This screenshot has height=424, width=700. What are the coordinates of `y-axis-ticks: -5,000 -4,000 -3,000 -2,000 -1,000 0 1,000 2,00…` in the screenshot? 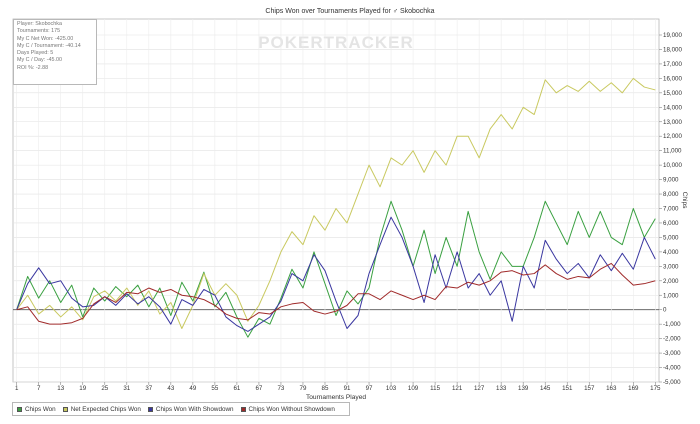 It's located at (670, 209).